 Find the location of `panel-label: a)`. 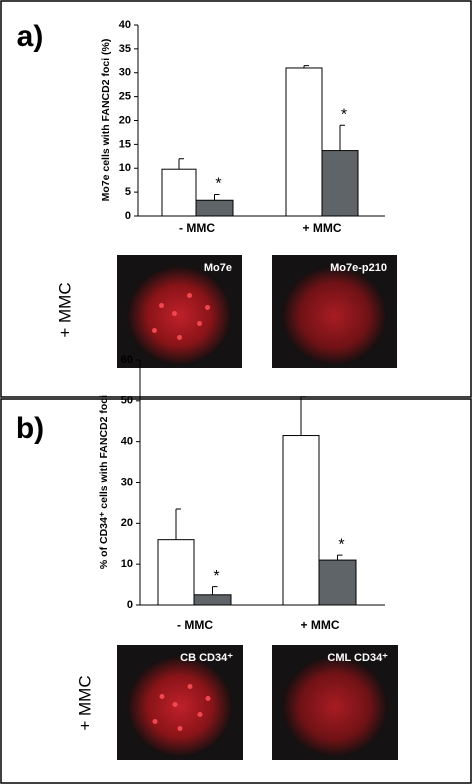

panel-label: a) is located at coordinates (30, 36).